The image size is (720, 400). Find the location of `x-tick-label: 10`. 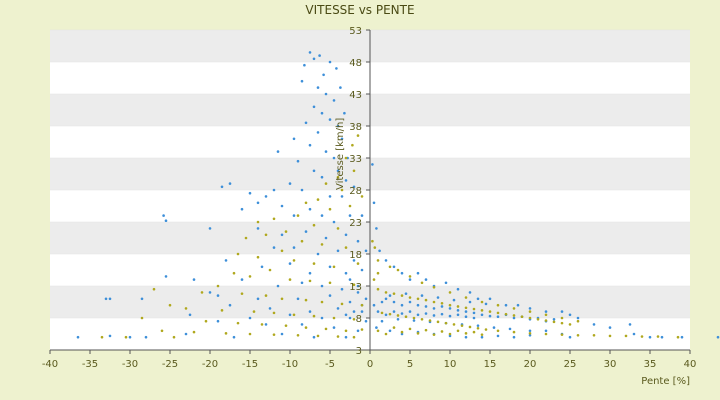

x-tick-label: 10 is located at coordinates (450, 364).